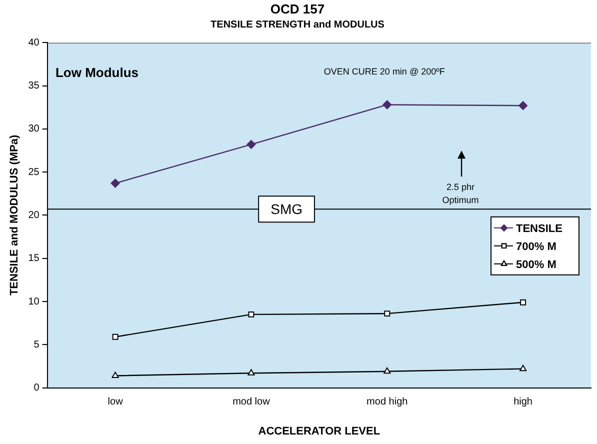  What do you see at coordinates (297, 24) in the screenshot?
I see `chart-subtitle: TENSILE STRENGTH and MODULUS` at bounding box center [297, 24].